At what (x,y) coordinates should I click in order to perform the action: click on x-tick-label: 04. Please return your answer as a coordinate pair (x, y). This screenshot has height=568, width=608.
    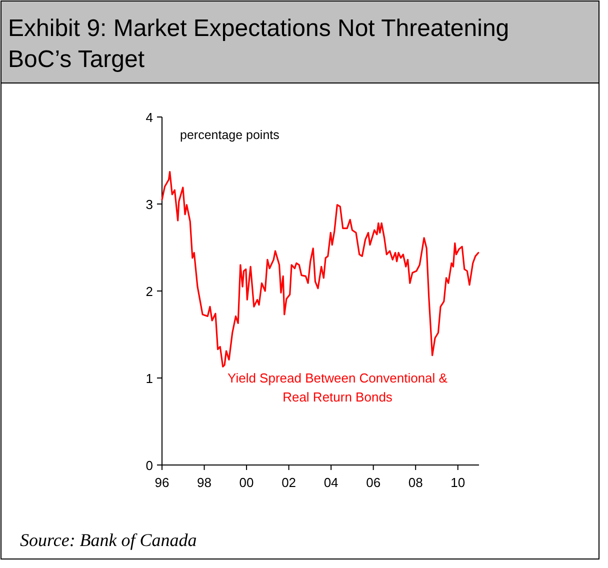
    Looking at the image, I should click on (331, 482).